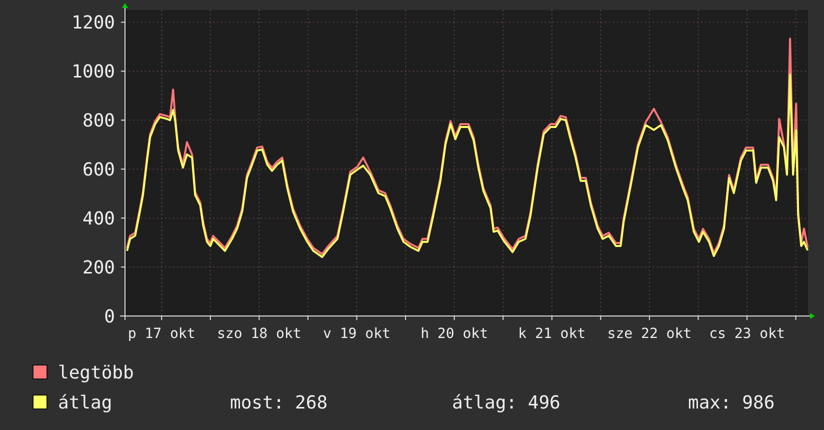 The height and width of the screenshot is (430, 824). What do you see at coordinates (279, 403) in the screenshot?
I see `text: most: 268` at bounding box center [279, 403].